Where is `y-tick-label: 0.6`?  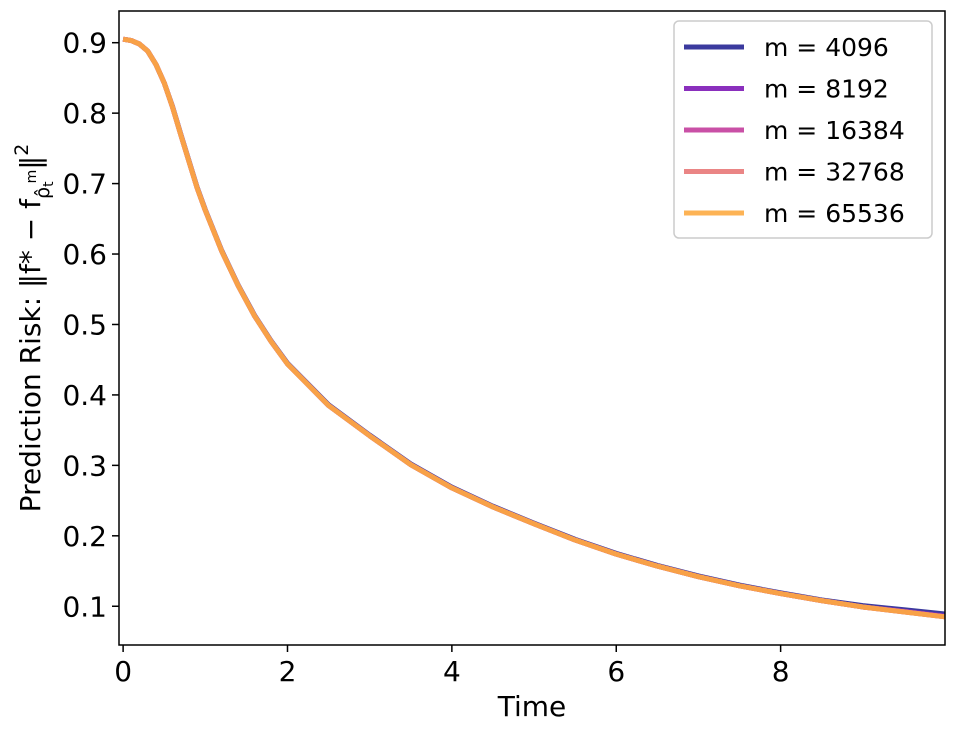 y-tick-label: 0.6 is located at coordinates (84, 254).